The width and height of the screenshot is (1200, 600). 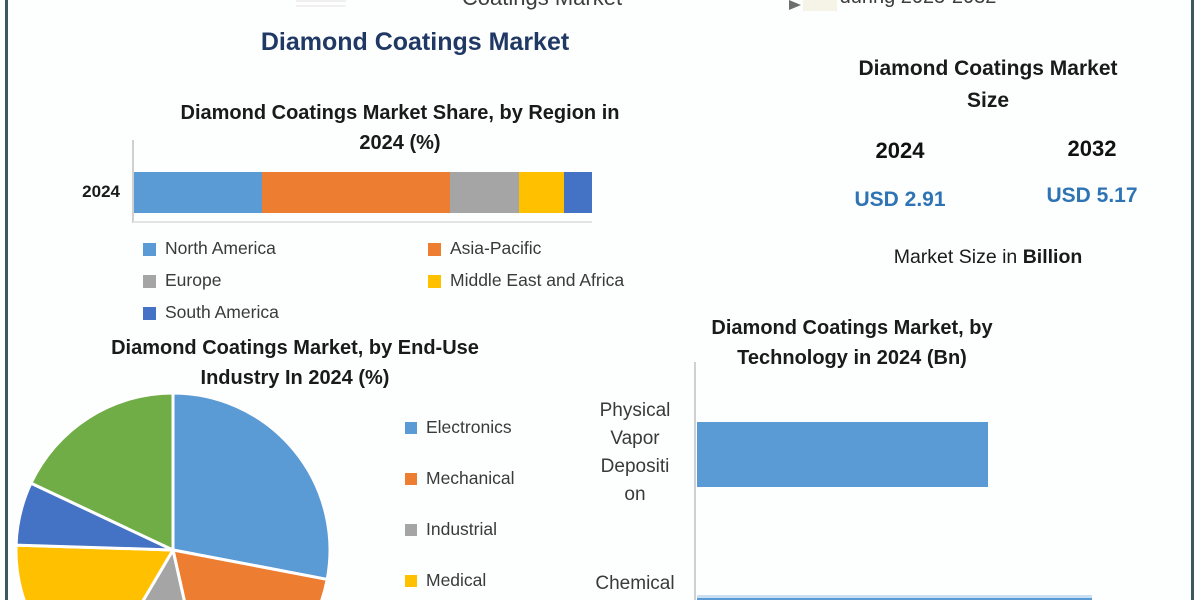 I want to click on pie-chart-title-line1: Diamond Coatings Market, by End-Use, so click(x=295, y=348).